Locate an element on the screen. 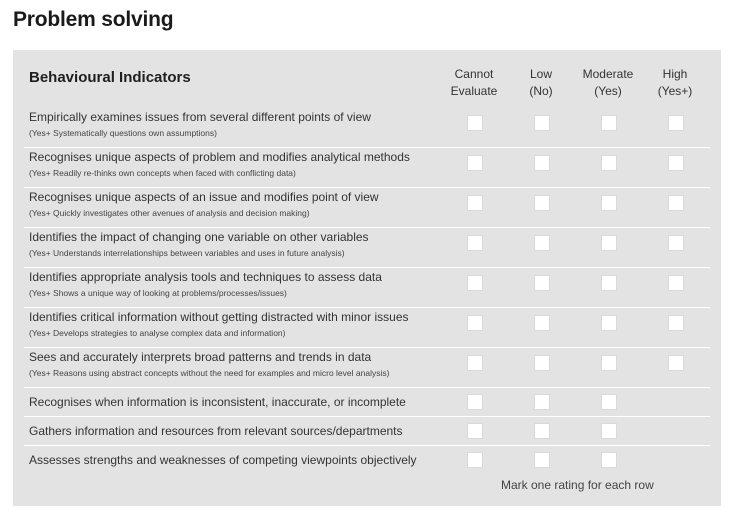  footer-note: Mark one rating for each row is located at coordinates (577, 485).